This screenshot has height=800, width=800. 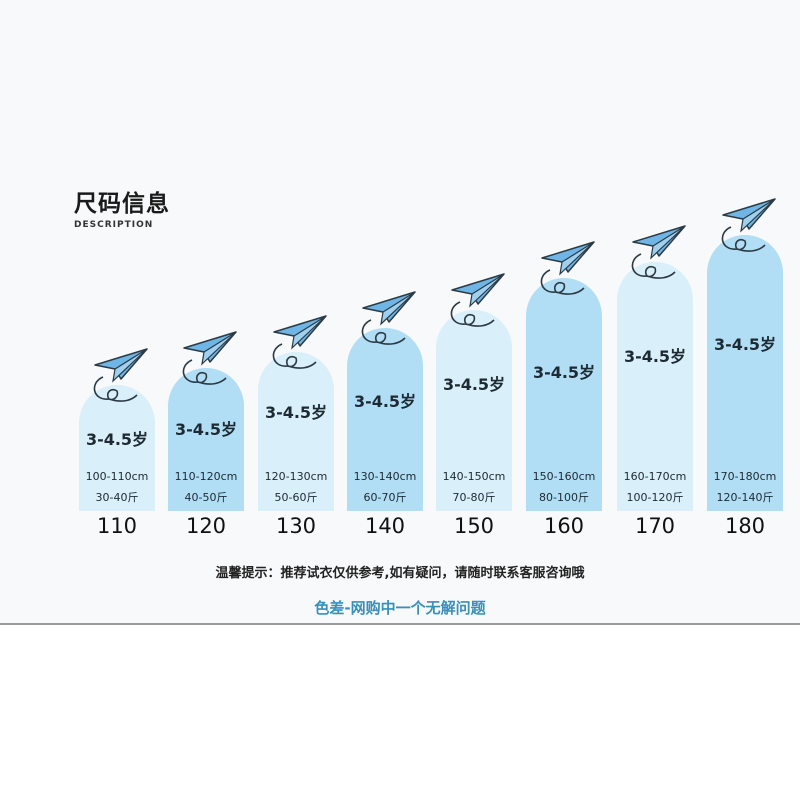 What do you see at coordinates (117, 476) in the screenshot?
I see `height-range: 100-110cm` at bounding box center [117, 476].